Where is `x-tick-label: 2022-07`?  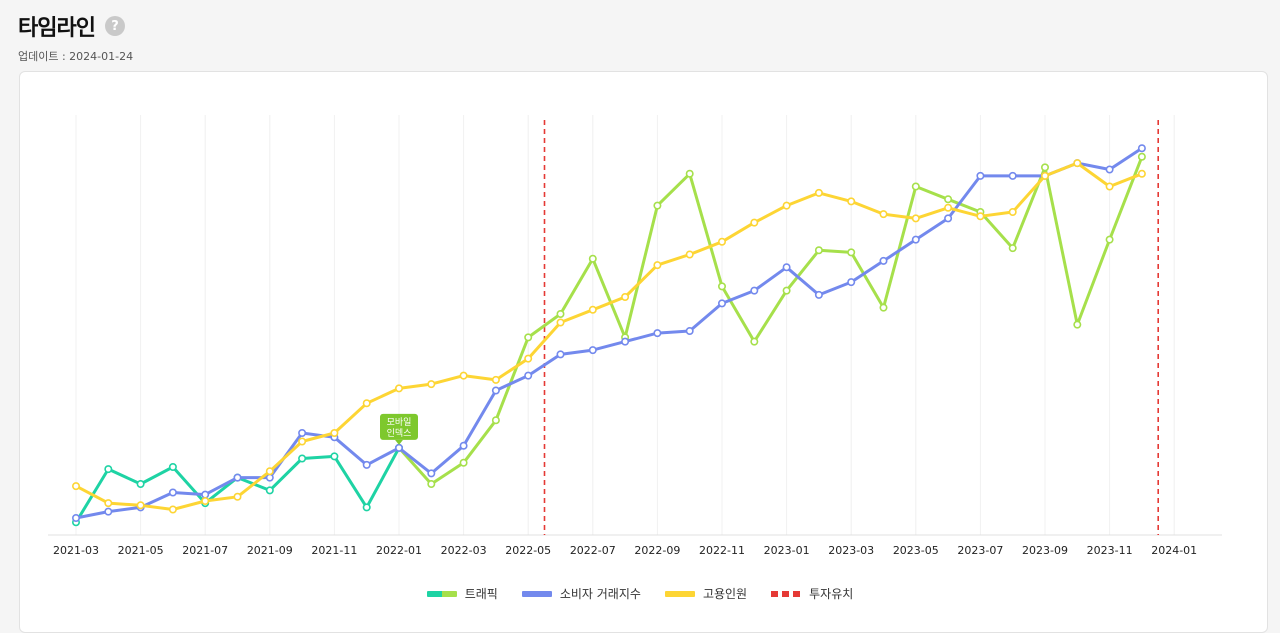 x-tick-label: 2022-07 is located at coordinates (593, 550).